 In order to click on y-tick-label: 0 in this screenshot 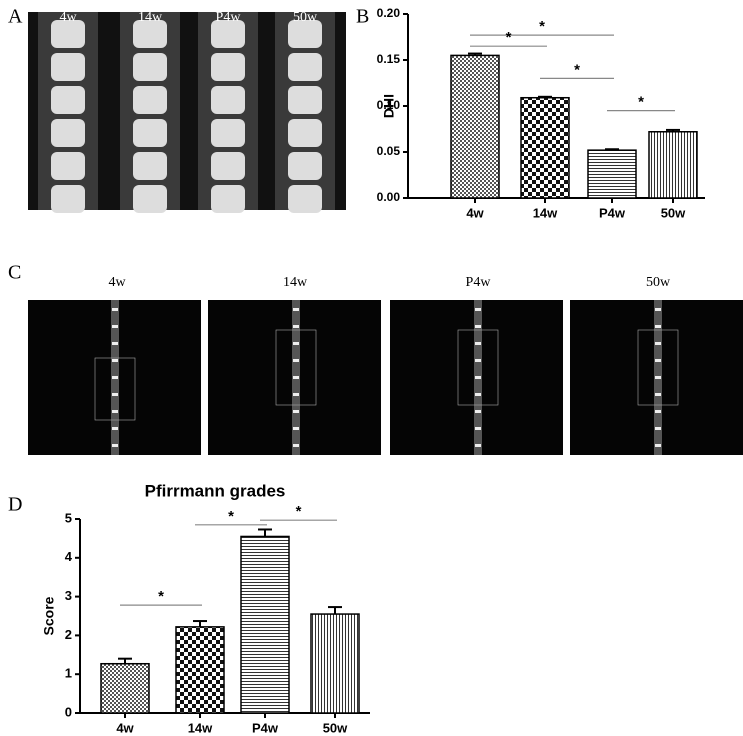, I will do `click(68, 711)`.